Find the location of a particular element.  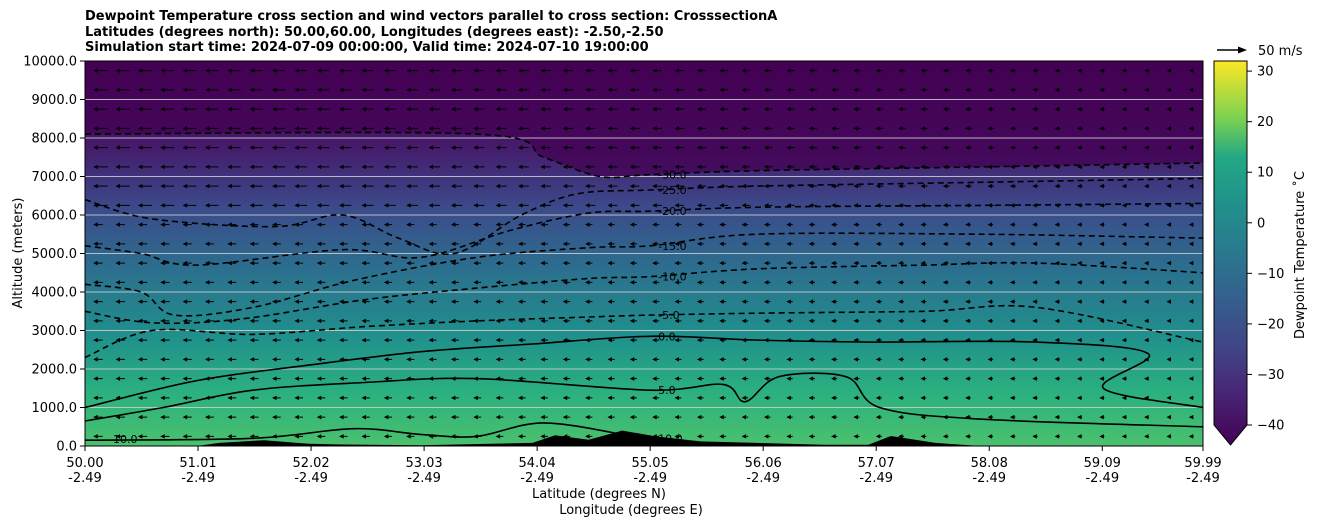

y-tick-label-10: 10000.0 is located at coordinates (50, 62).